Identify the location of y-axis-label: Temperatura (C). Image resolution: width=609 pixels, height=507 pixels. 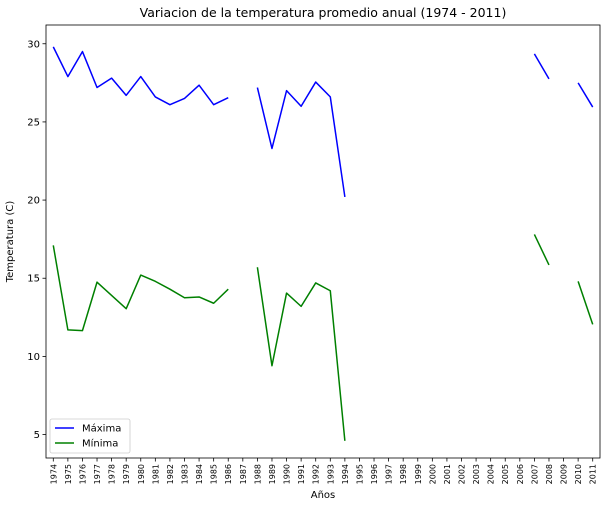
(10, 242).